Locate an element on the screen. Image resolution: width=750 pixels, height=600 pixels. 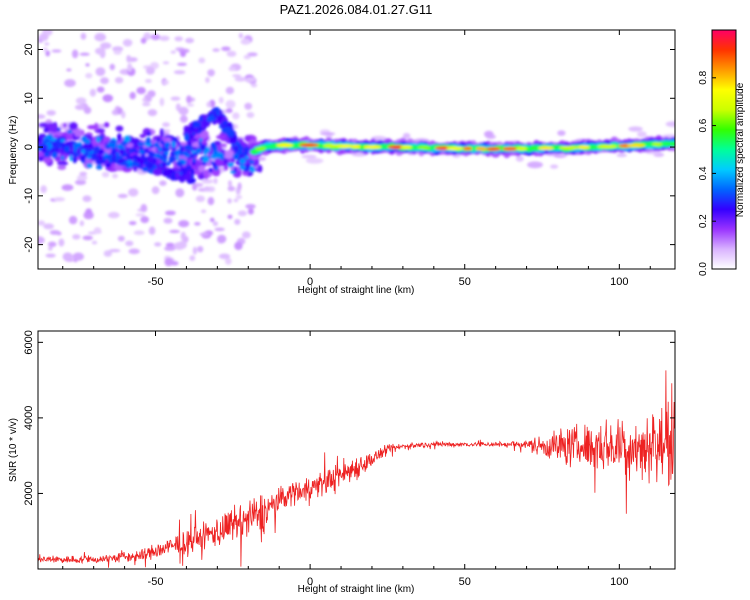
x-tick-label: -50 is located at coordinates (156, 282).